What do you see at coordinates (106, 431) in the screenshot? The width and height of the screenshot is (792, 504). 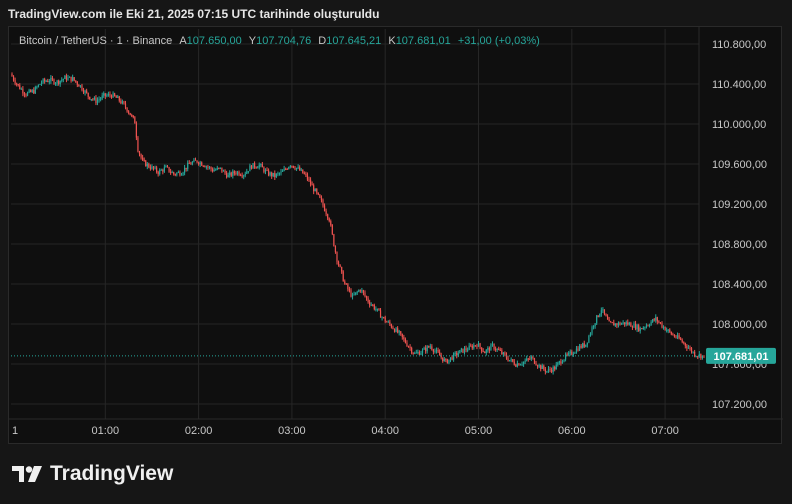 I see `x-tick-label: 01:00` at bounding box center [106, 431].